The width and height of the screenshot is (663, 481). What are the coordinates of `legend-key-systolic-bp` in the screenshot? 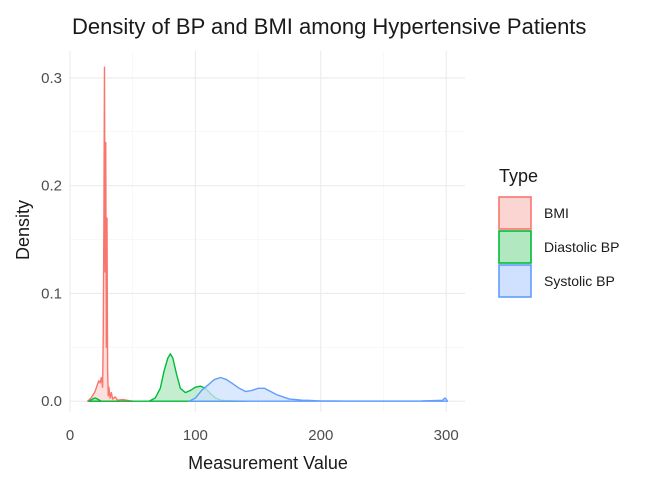 It's located at (515, 281).